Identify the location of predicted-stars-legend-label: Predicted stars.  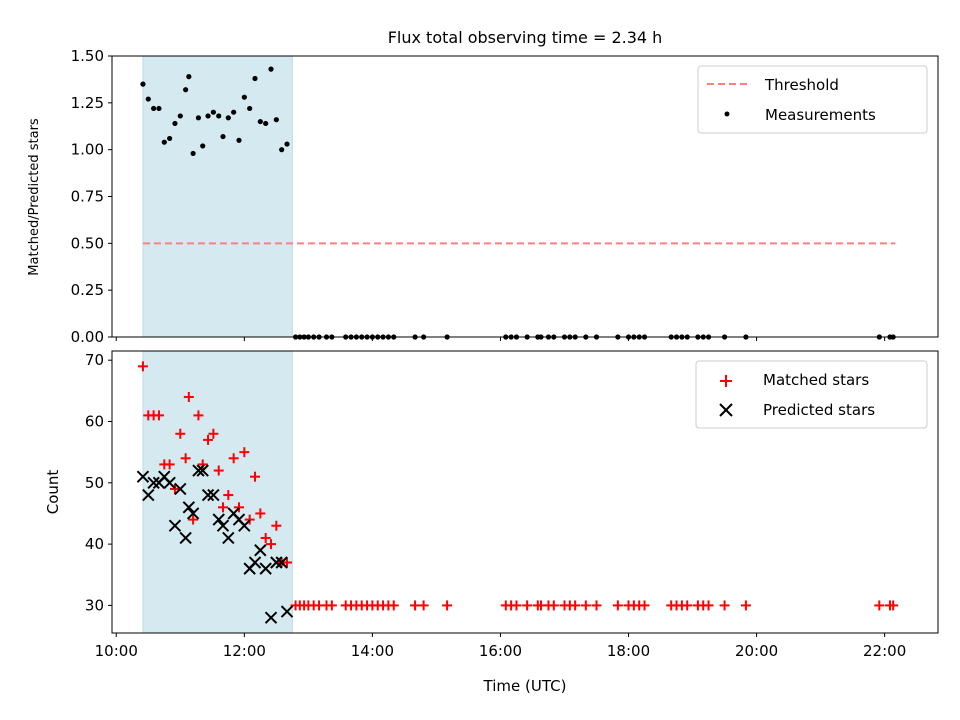
(819, 410).